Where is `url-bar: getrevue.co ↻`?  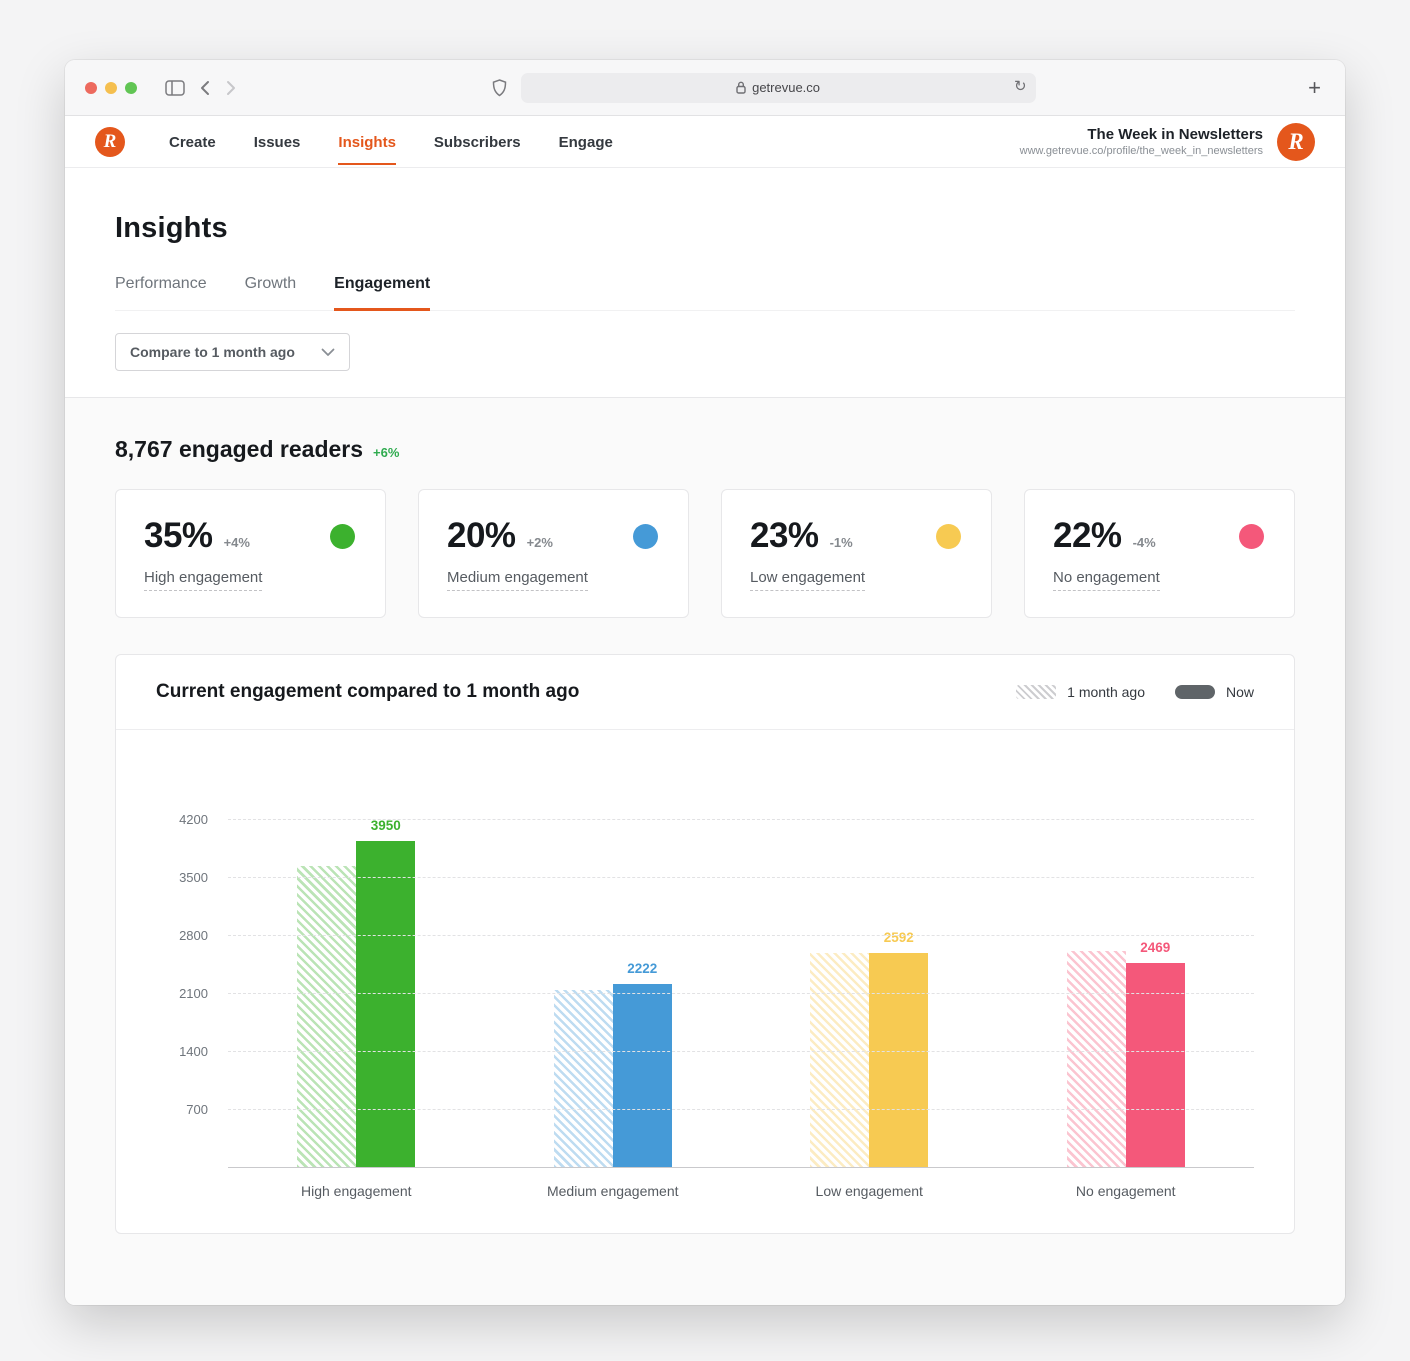 url-bar: getrevue.co ↻ is located at coordinates (778, 87).